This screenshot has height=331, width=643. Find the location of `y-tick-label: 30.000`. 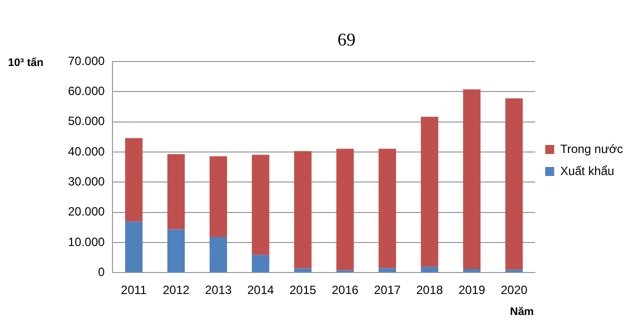

y-tick-label: 30.000 is located at coordinates (87, 181).